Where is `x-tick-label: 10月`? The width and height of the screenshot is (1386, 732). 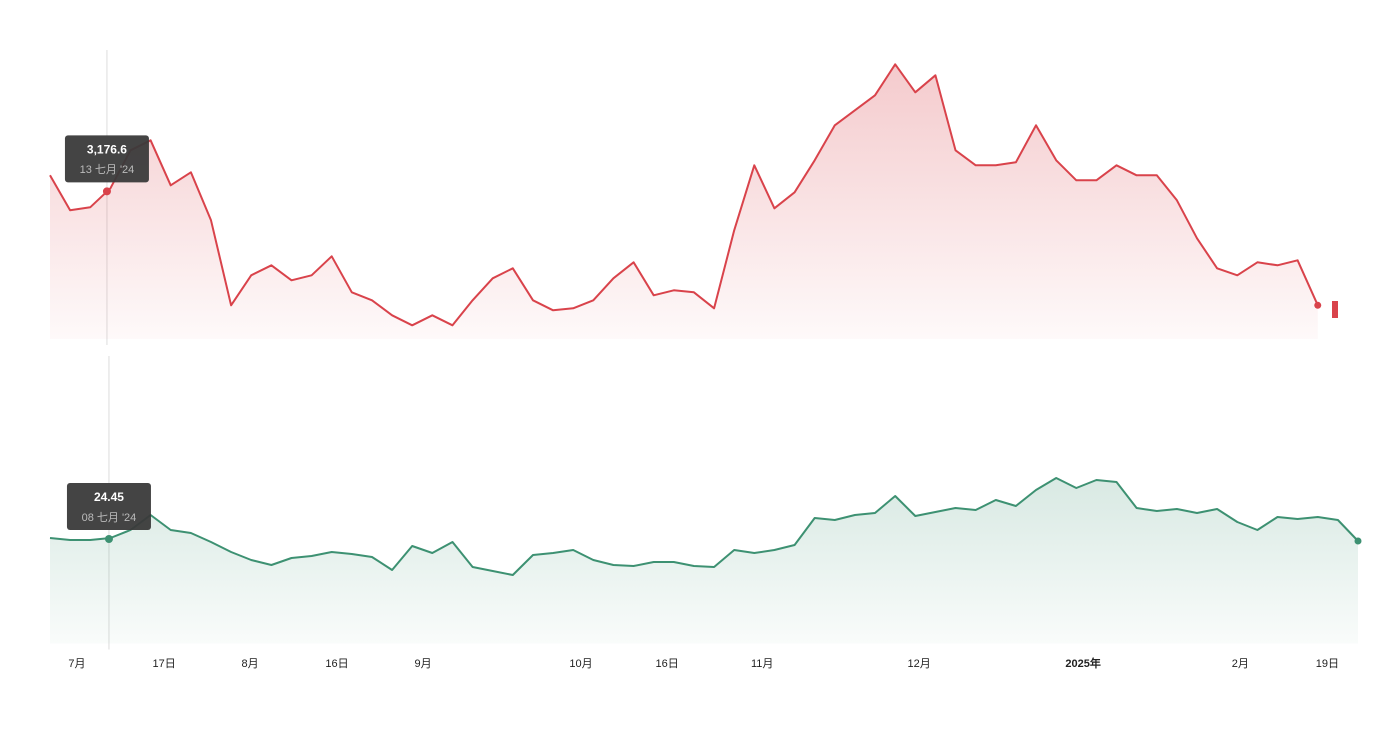
x-tick-label: 10月 is located at coordinates (580, 664).